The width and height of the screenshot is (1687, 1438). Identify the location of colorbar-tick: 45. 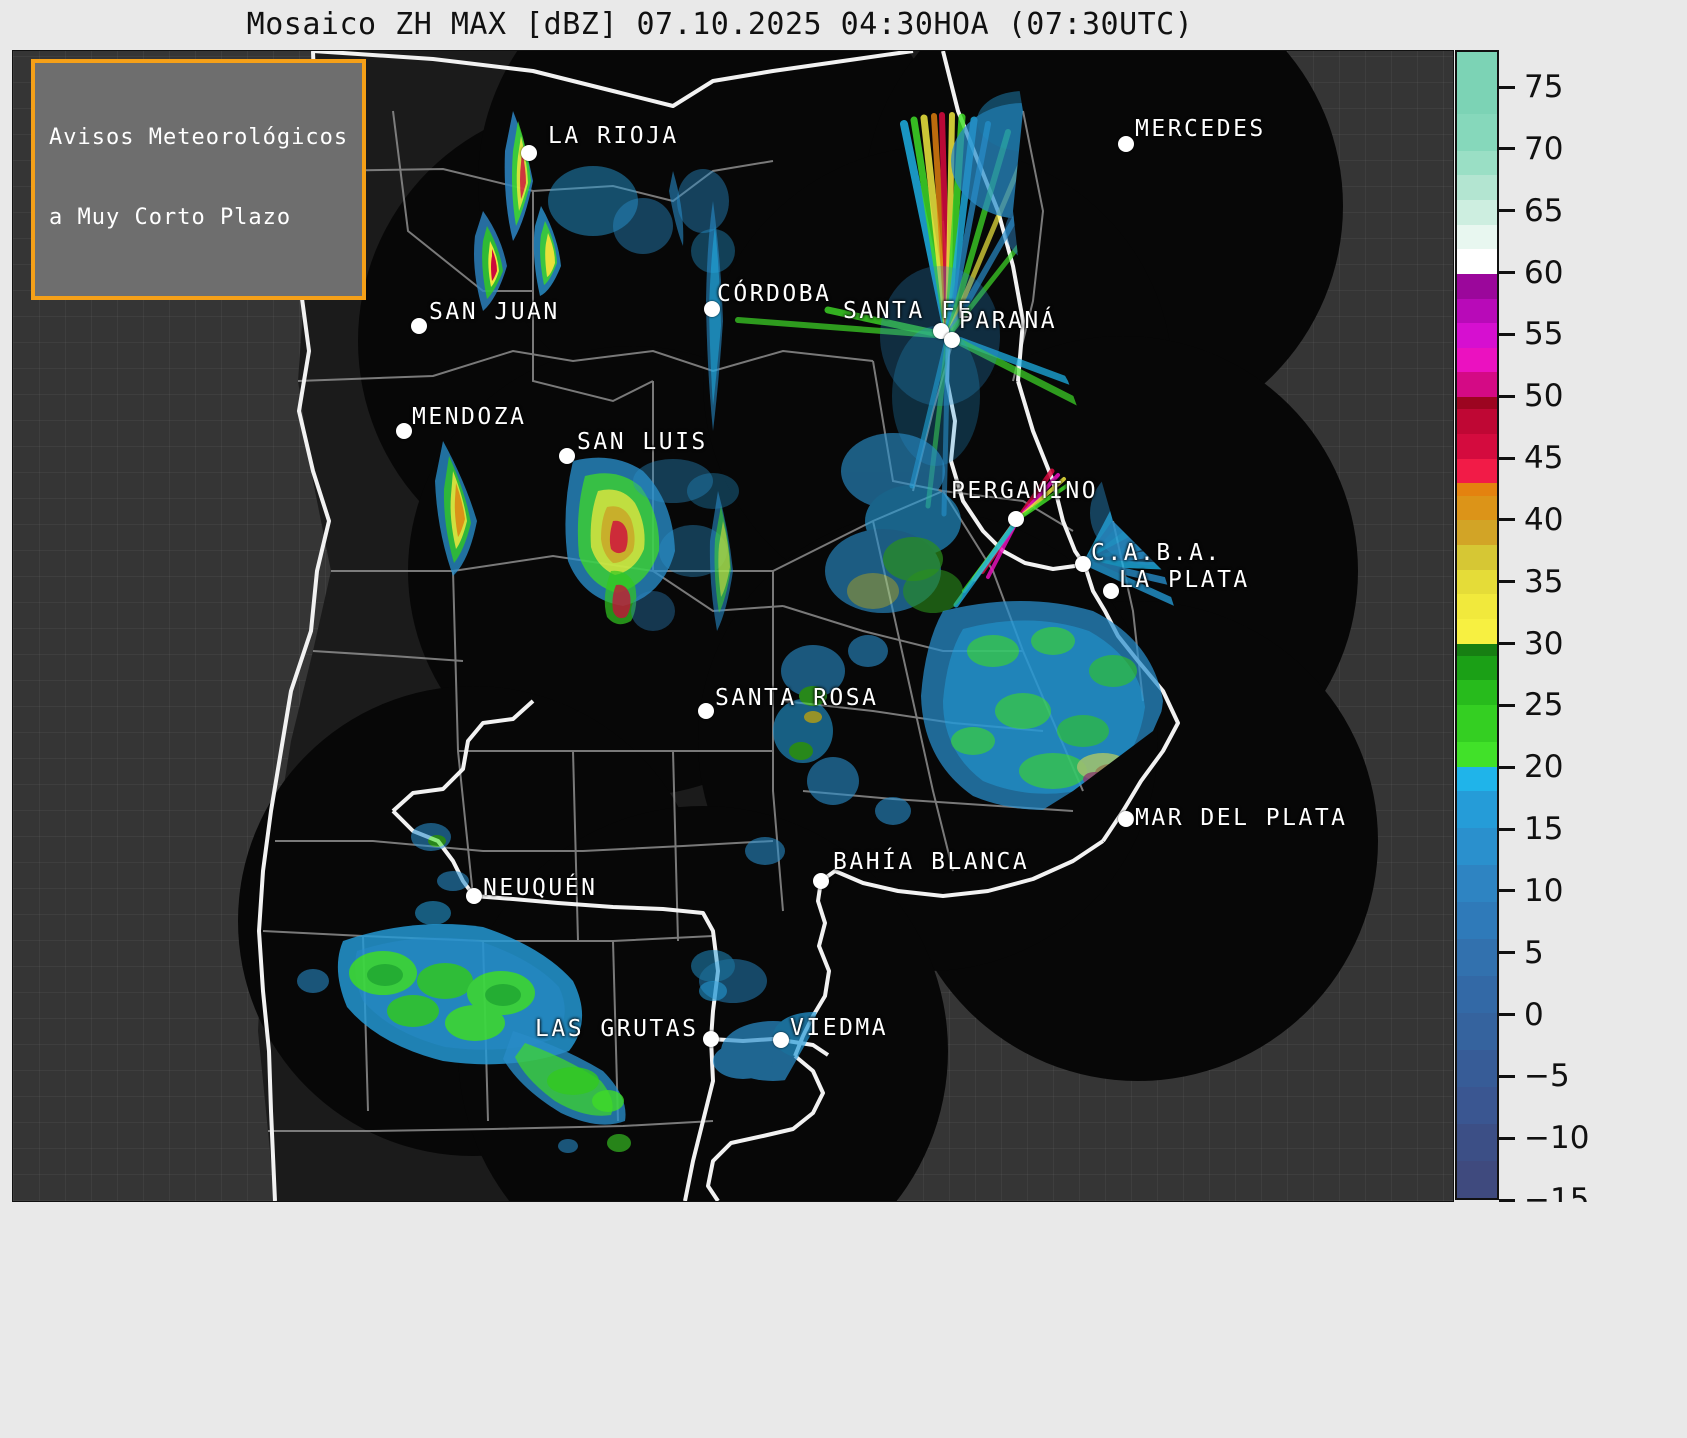
(1531, 458).